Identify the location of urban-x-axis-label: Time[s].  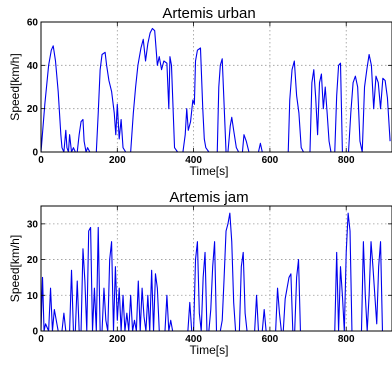
(209, 171).